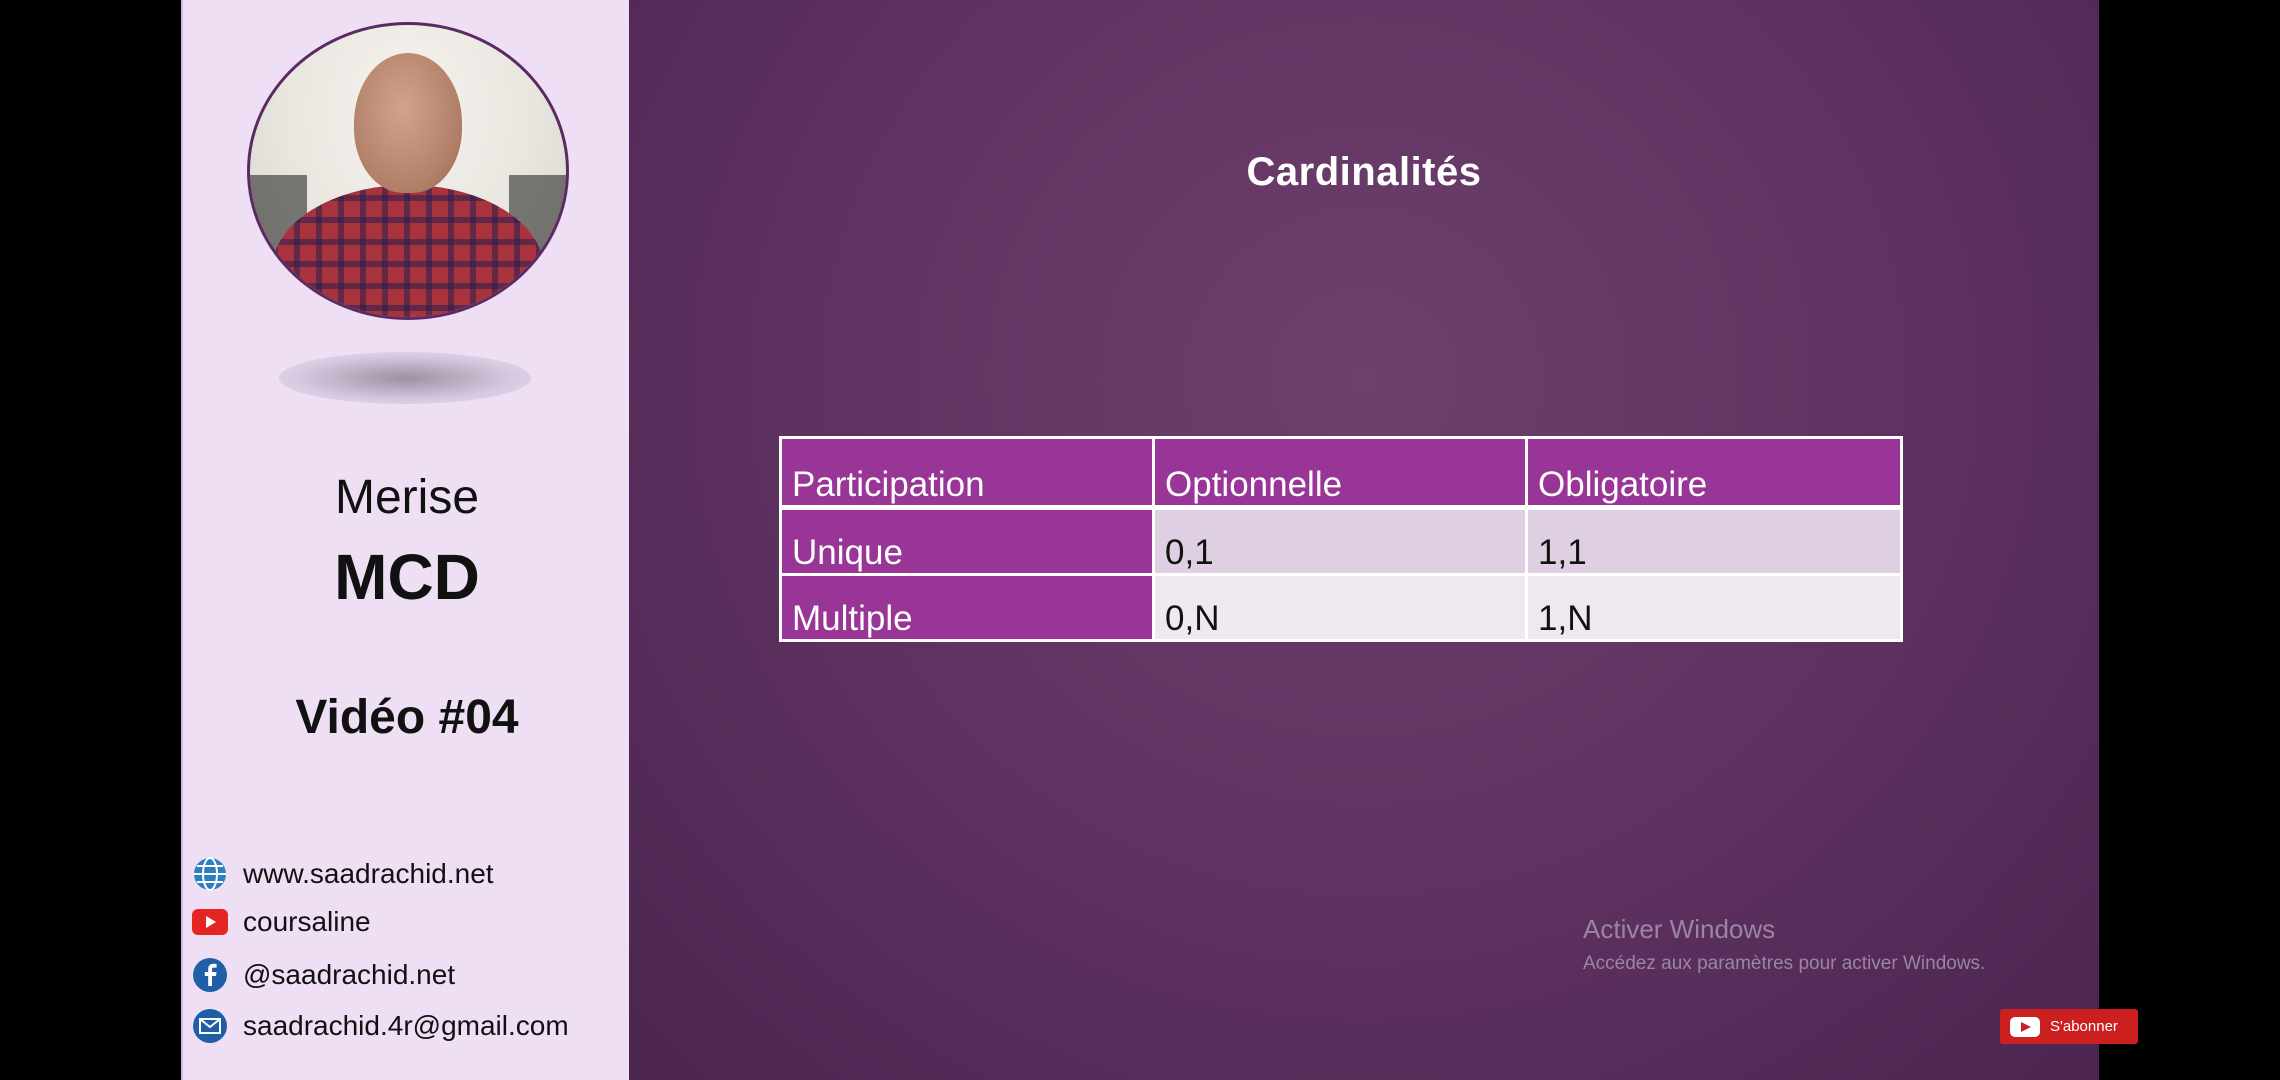  What do you see at coordinates (210, 874) in the screenshot?
I see `globe-icon` at bounding box center [210, 874].